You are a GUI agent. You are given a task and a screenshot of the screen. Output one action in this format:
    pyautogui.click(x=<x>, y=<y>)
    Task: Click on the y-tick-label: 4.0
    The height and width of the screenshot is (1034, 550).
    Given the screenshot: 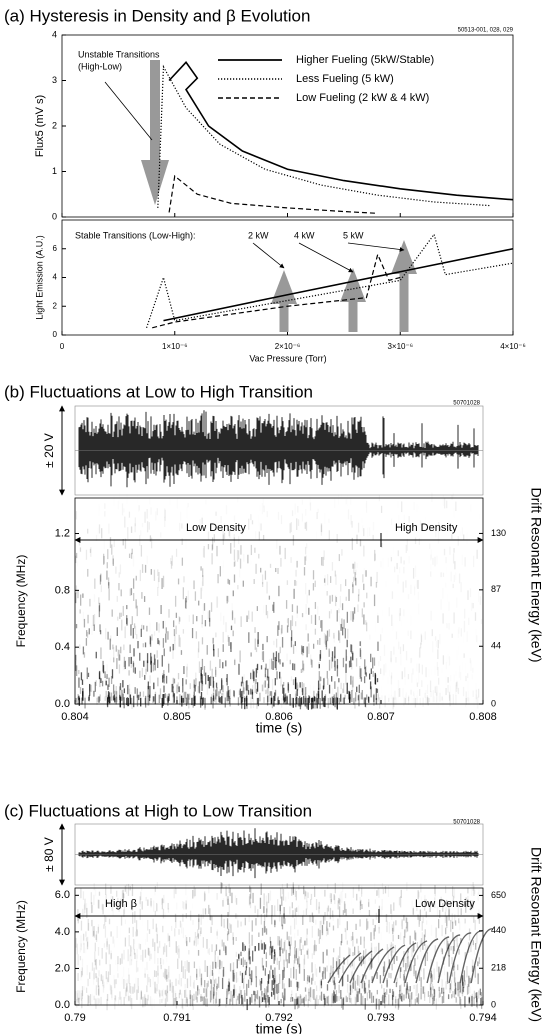 What is the action you would take?
    pyautogui.click(x=62, y=932)
    